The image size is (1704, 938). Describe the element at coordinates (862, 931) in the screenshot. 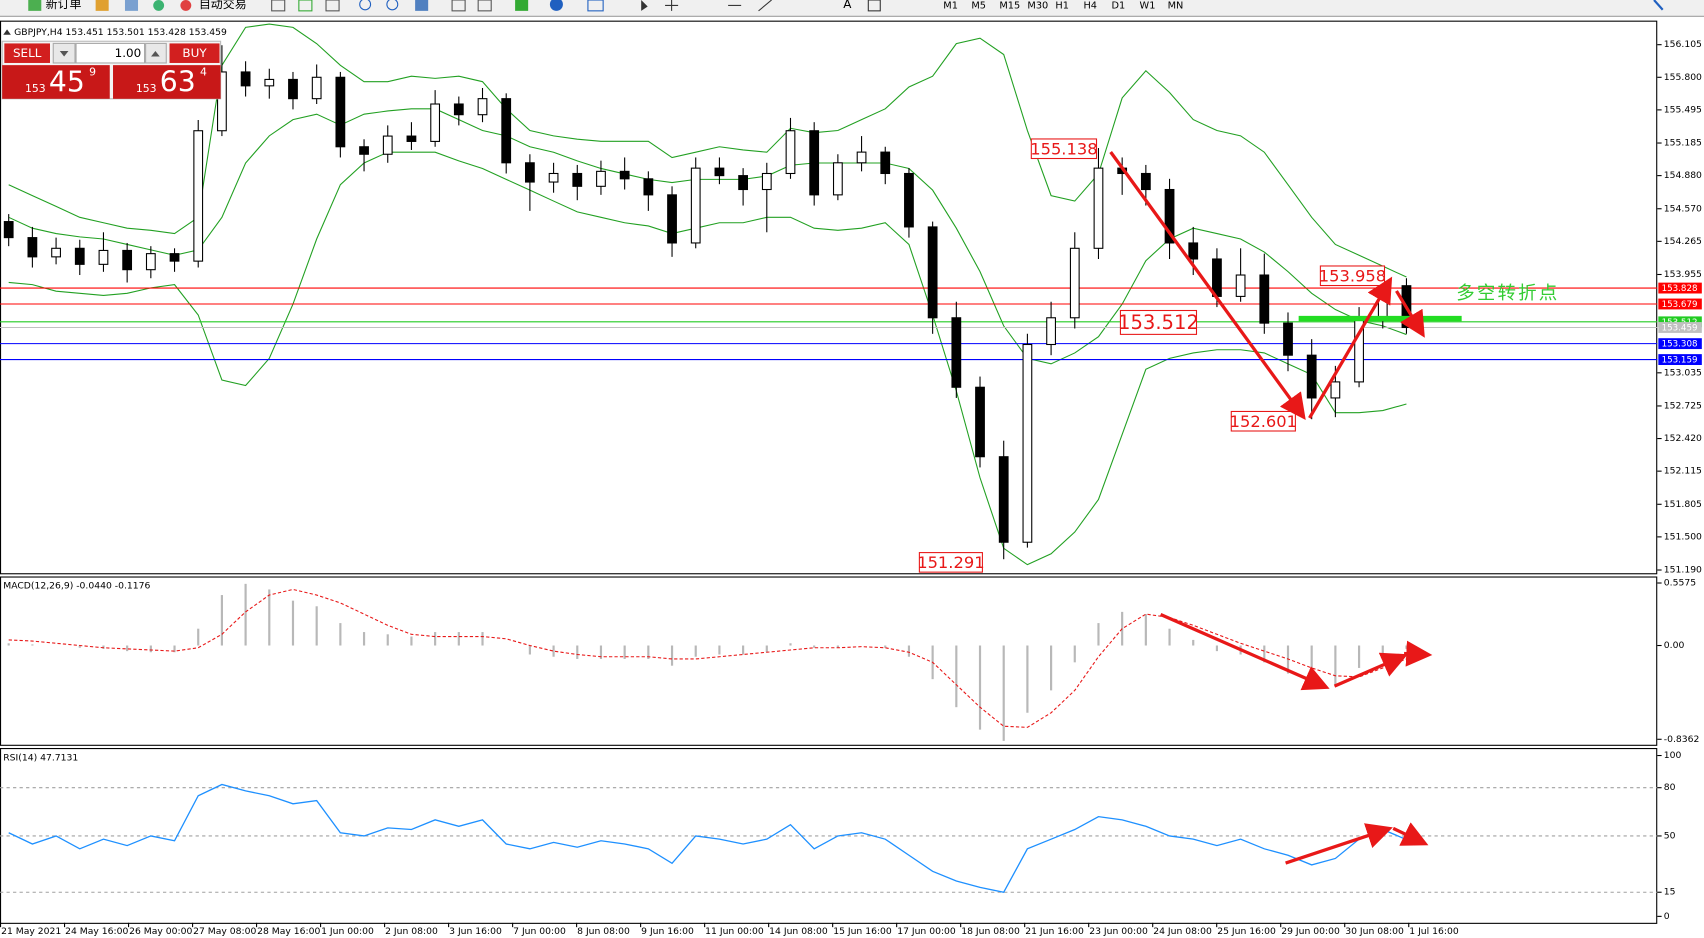

I see `time-label: 15 Jun 16:00` at that location.